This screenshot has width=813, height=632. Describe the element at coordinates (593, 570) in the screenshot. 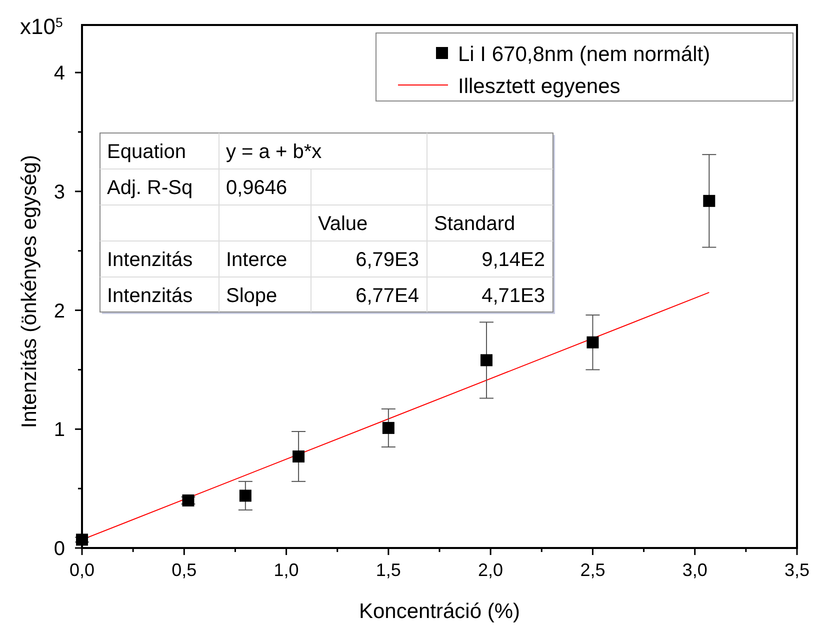

I see `x-tick-label: 2,5` at that location.